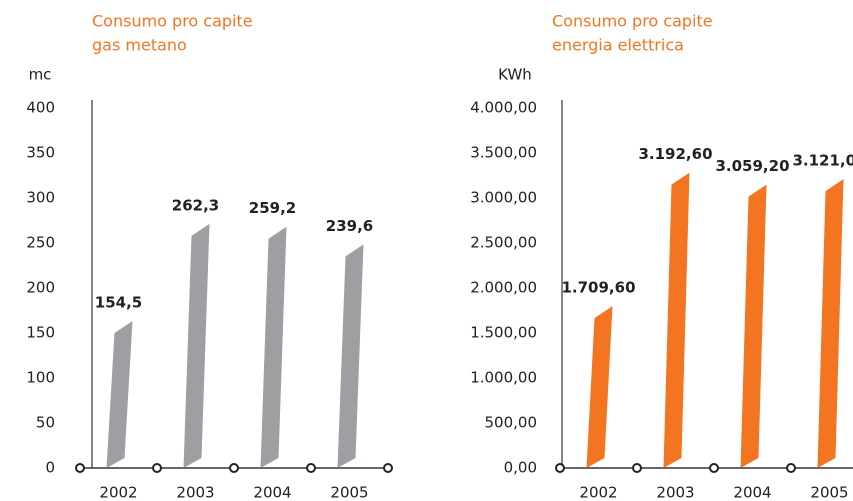 Image resolution: width=853 pixels, height=501 pixels. What do you see at coordinates (503, 243) in the screenshot?
I see `y-tick-label: 2.500,00` at bounding box center [503, 243].